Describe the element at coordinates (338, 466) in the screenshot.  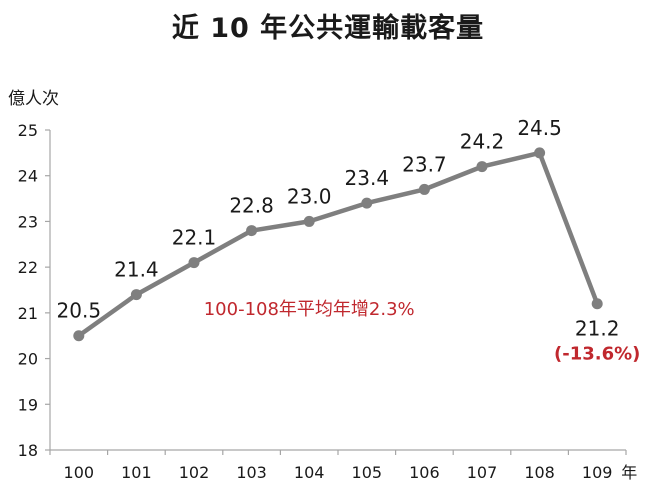
I see `x-ticks: 100 101 102 103 104 105 106 107 108 109` at that location.